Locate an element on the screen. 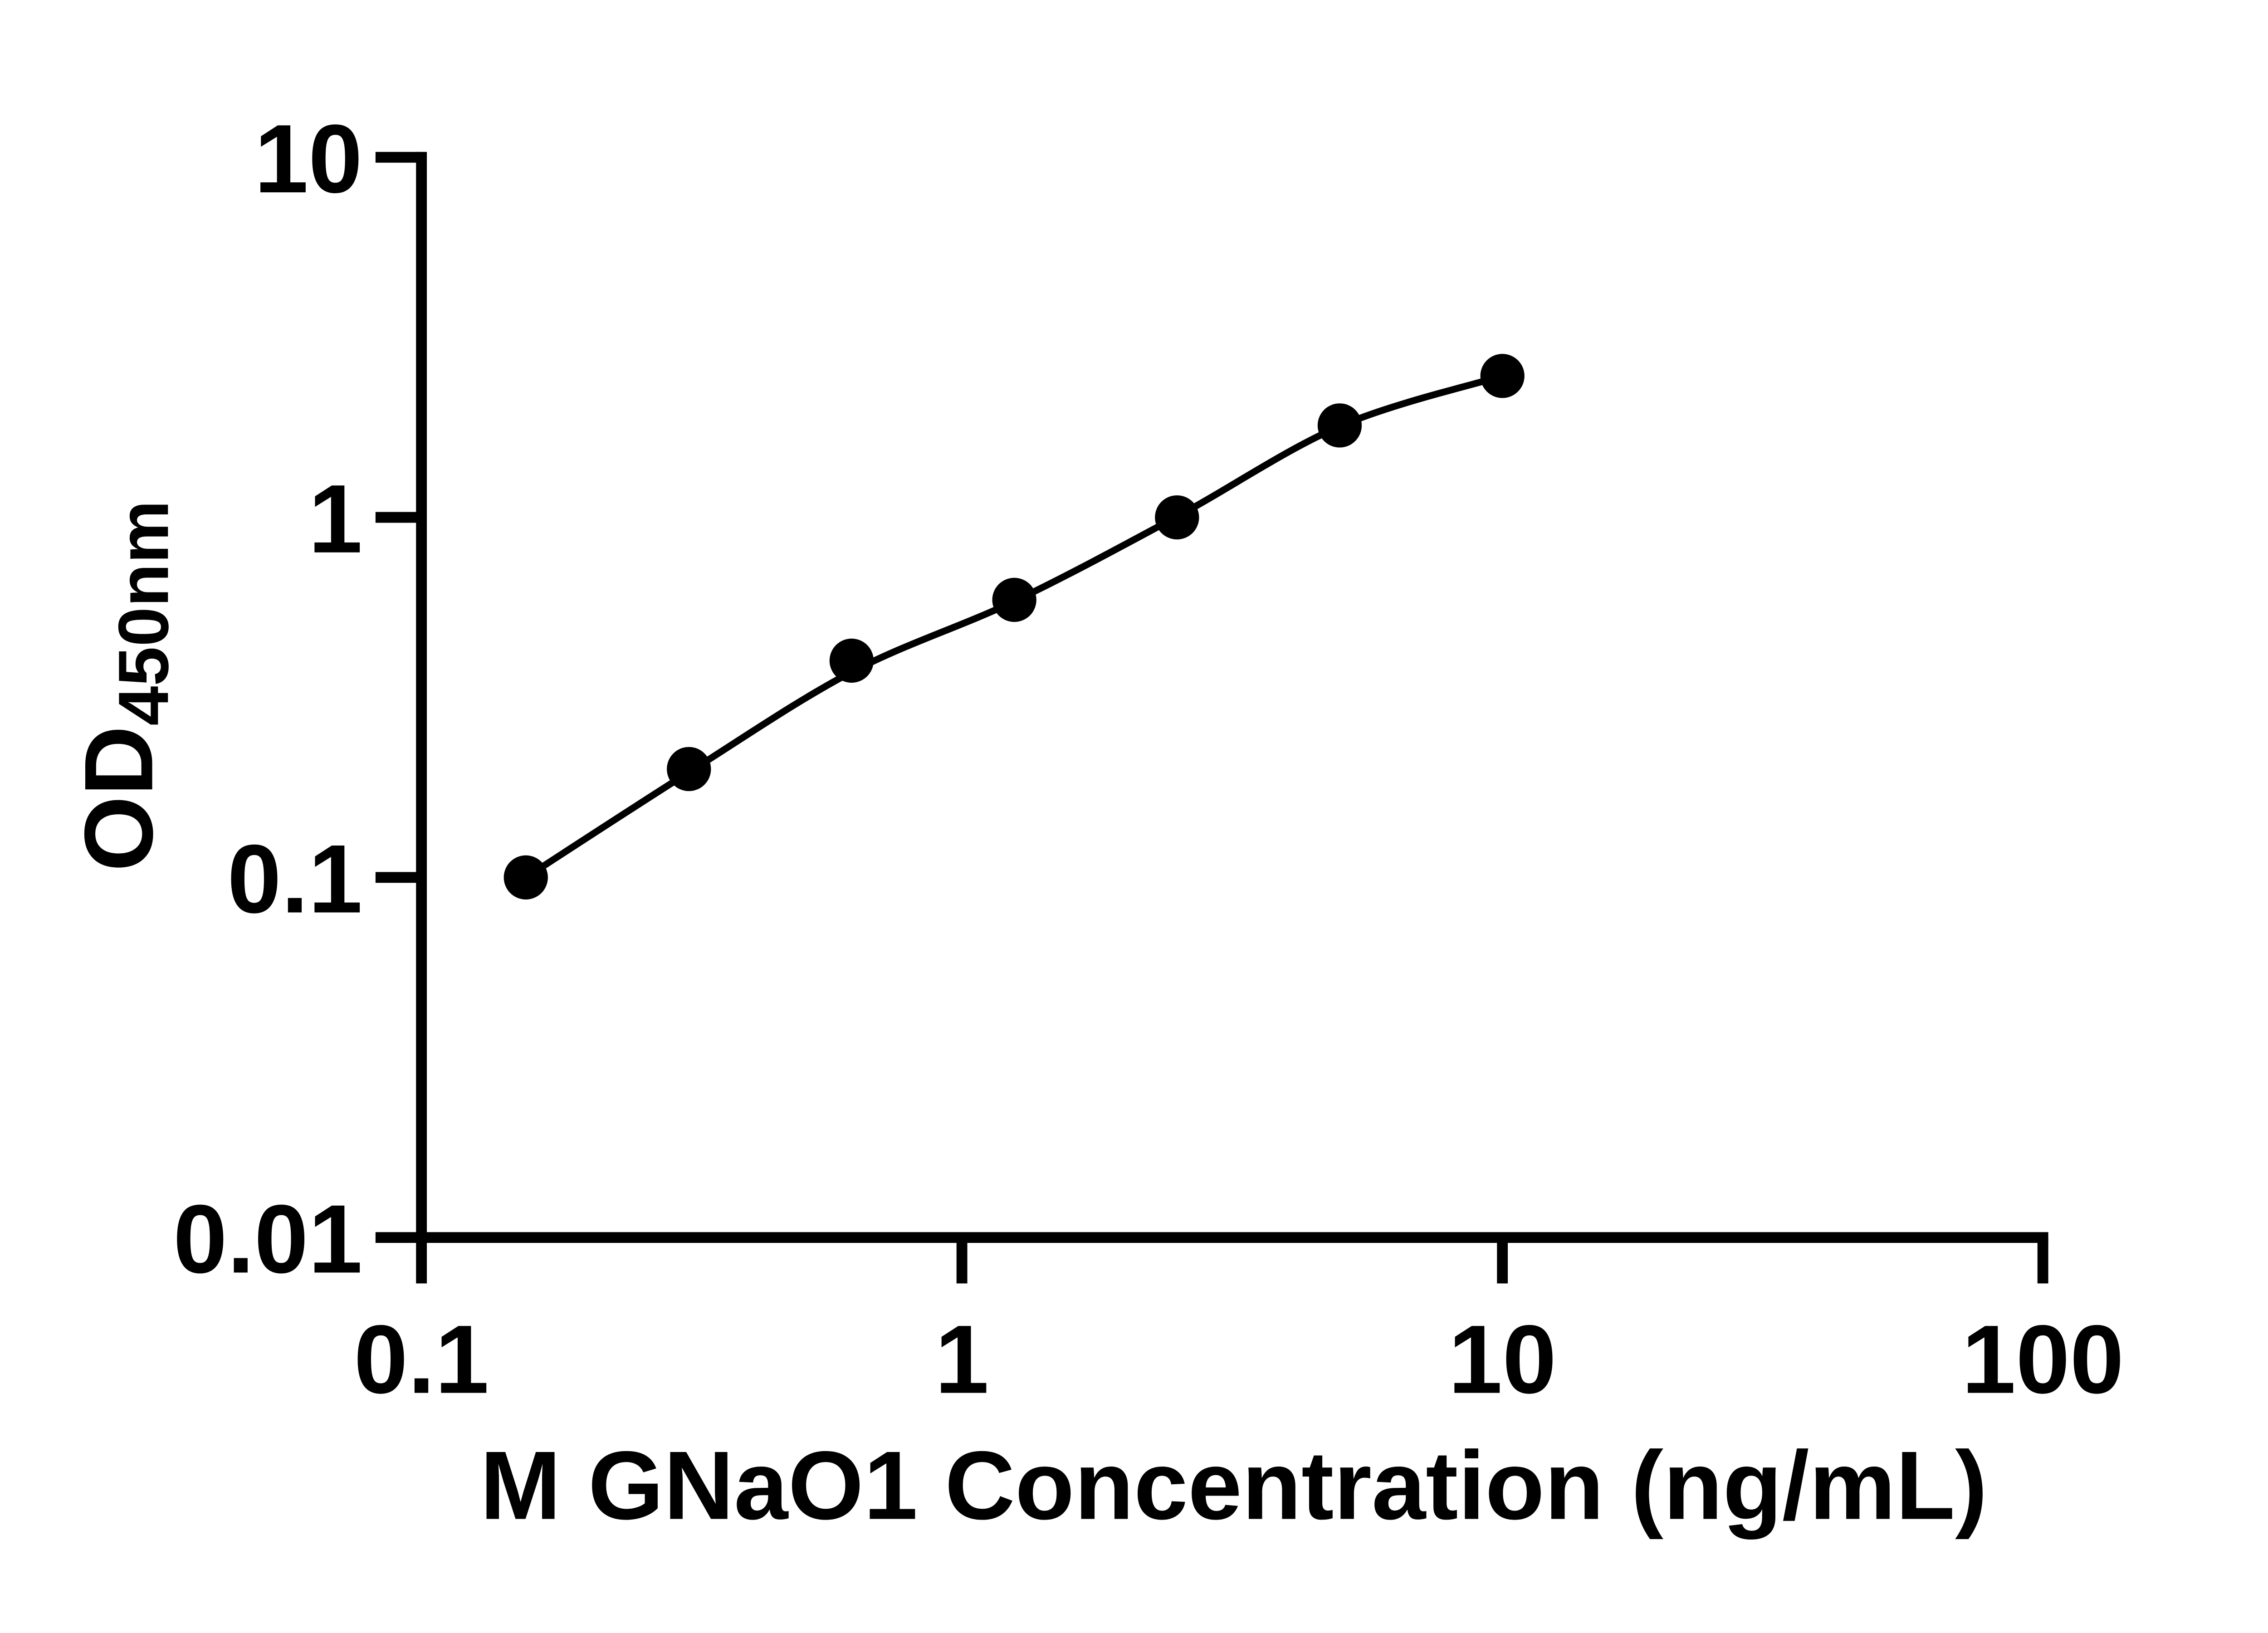  y-axis-title: OD450nm is located at coordinates (125, 686).